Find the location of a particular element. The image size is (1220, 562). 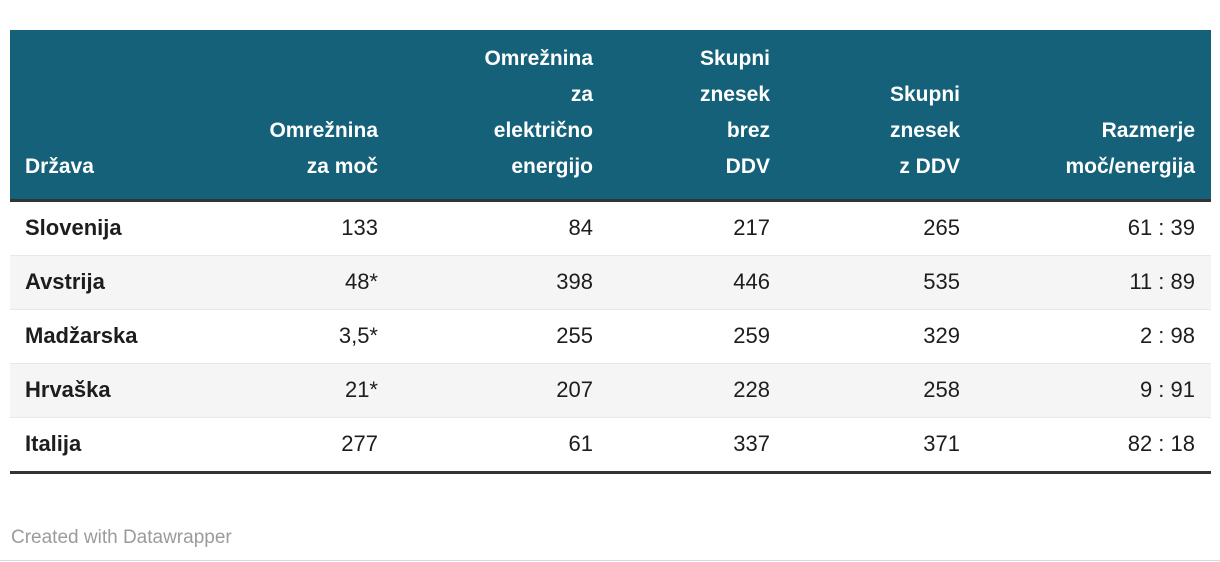

cell-country: Slovenija is located at coordinates (110, 228).